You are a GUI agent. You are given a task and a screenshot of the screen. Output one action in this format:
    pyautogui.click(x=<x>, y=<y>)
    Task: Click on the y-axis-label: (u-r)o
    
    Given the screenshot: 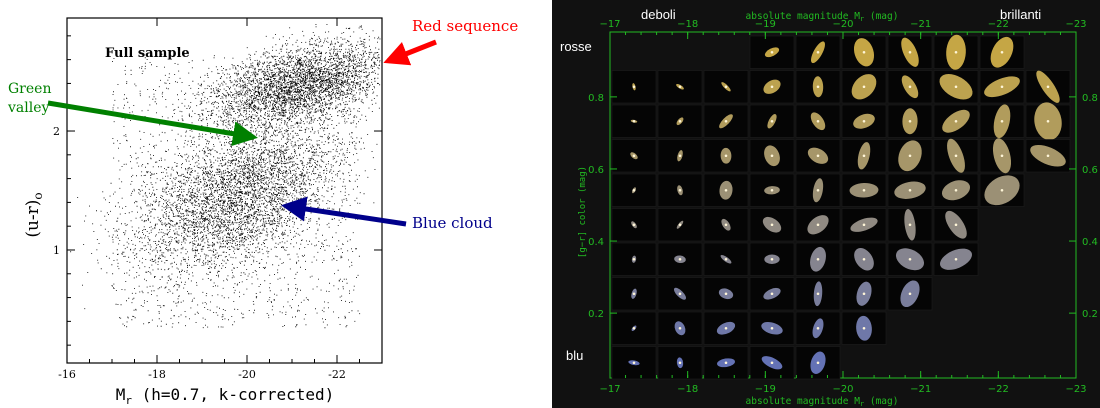 What is the action you would take?
    pyautogui.click(x=34, y=214)
    